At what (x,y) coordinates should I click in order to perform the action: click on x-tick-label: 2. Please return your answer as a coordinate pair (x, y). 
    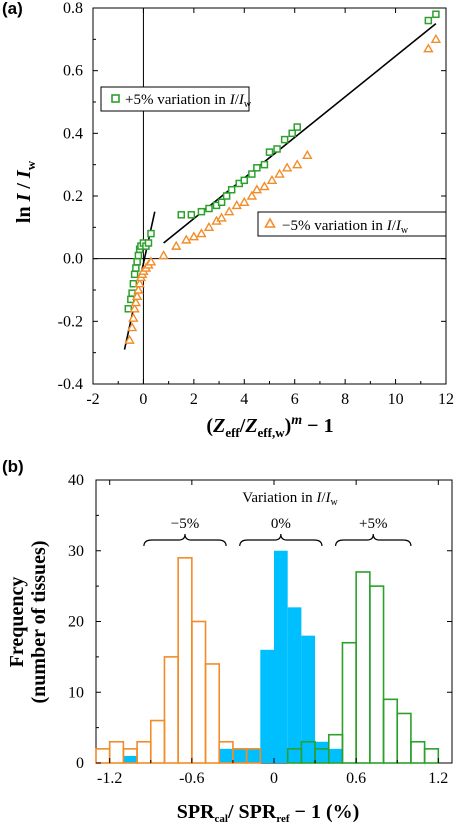
    Looking at the image, I should click on (194, 399).